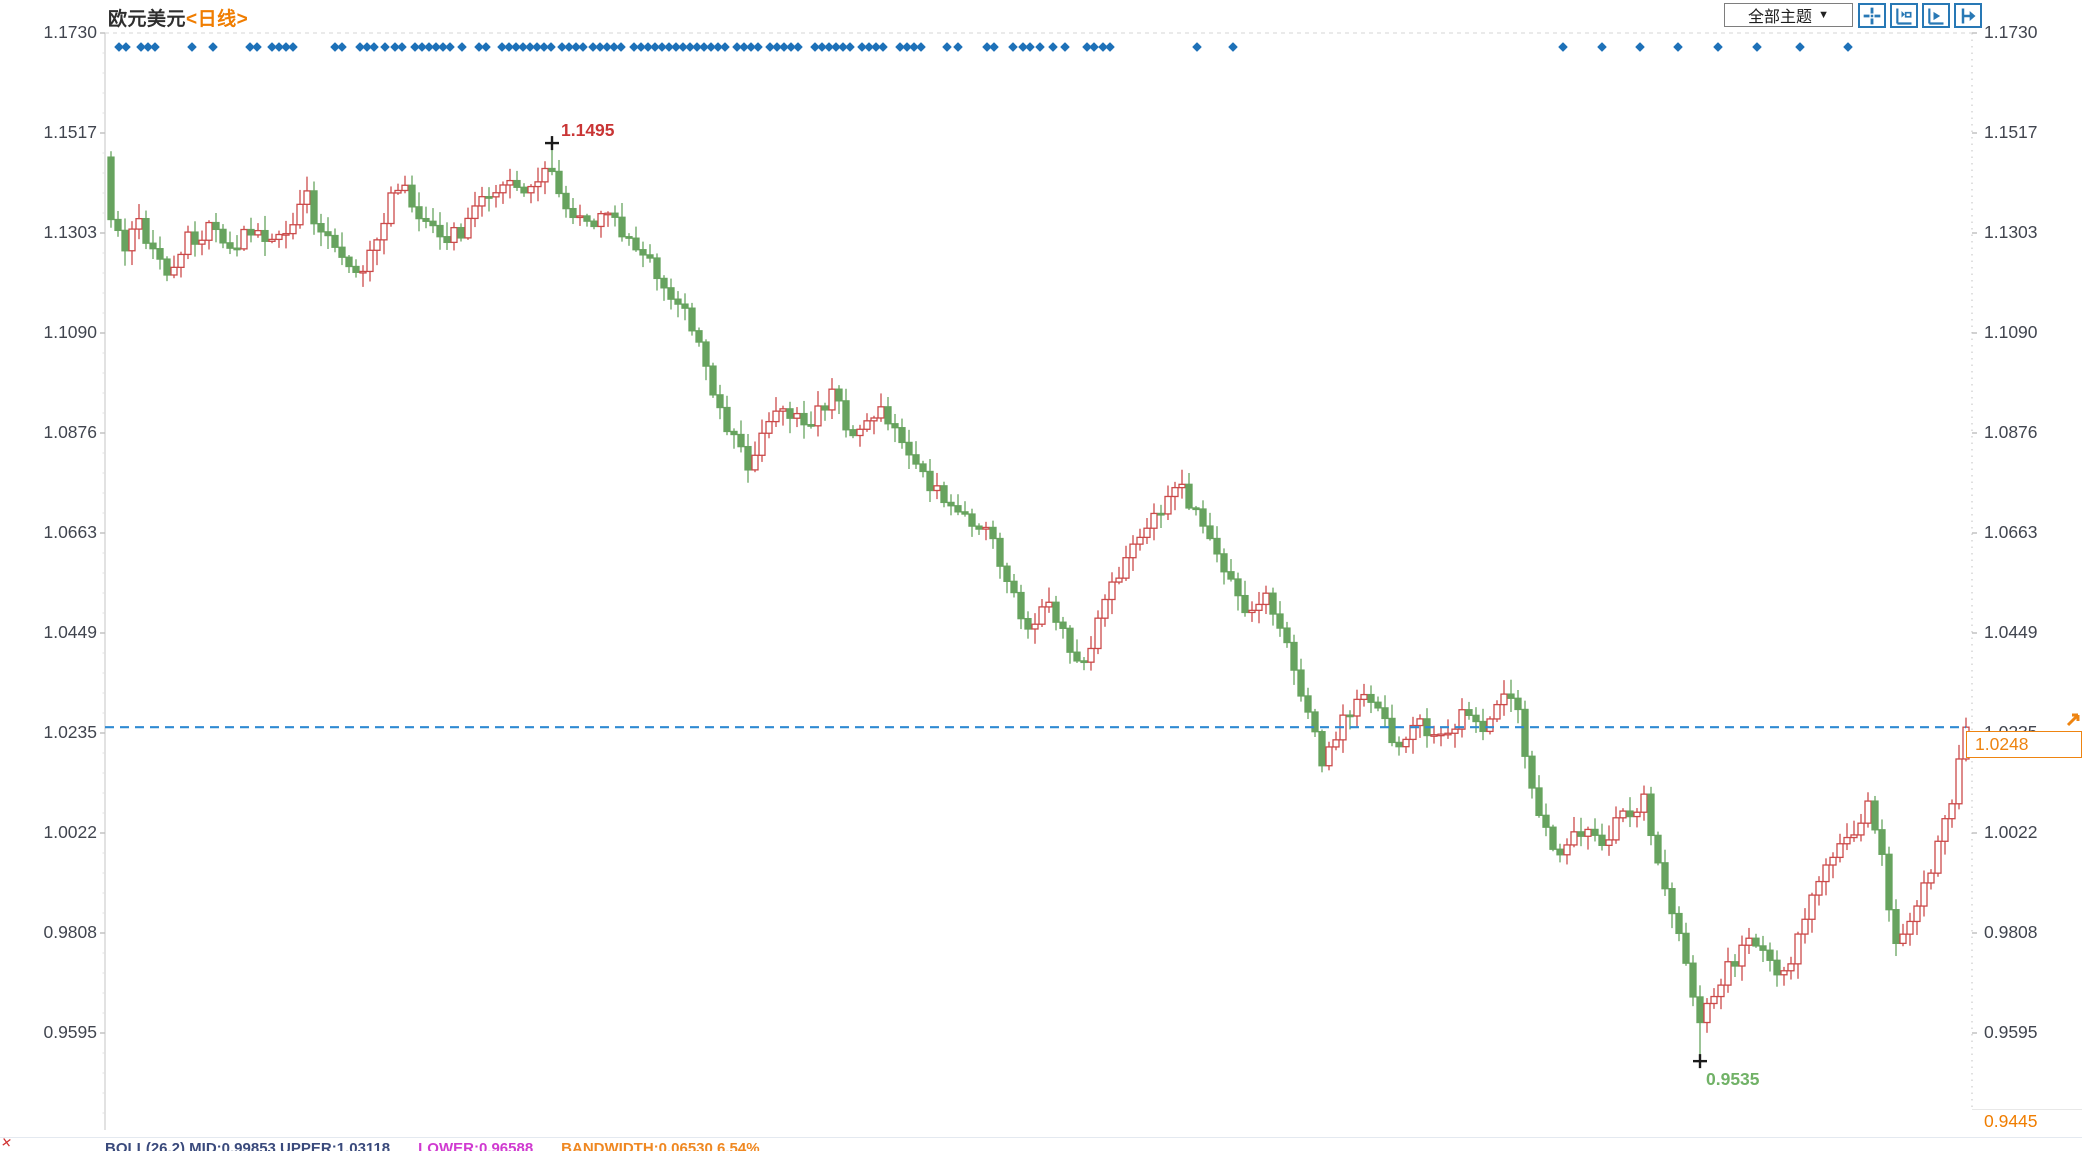  I want to click on pan-icon, so click(1872, 15).